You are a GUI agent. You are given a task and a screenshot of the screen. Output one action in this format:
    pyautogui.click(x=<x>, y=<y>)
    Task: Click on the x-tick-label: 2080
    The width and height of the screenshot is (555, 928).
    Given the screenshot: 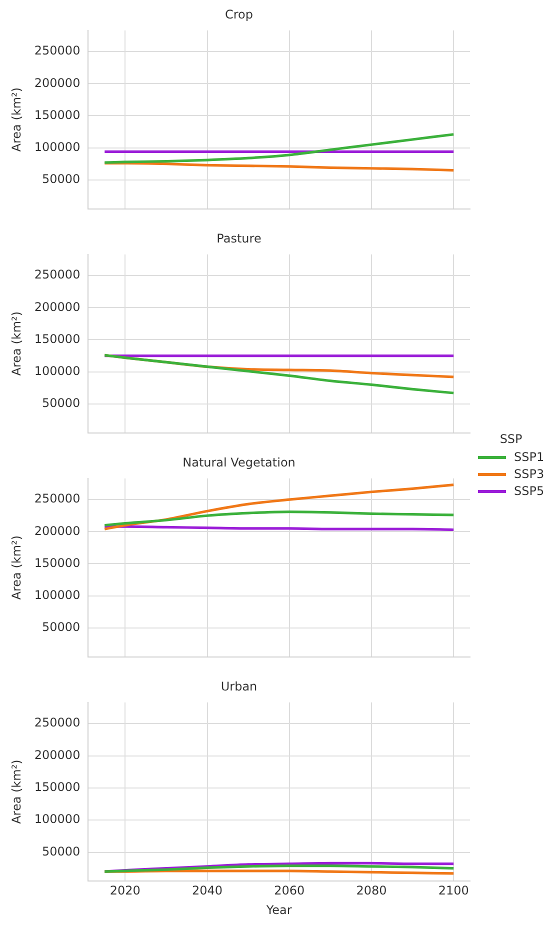 What is the action you would take?
    pyautogui.click(x=371, y=891)
    